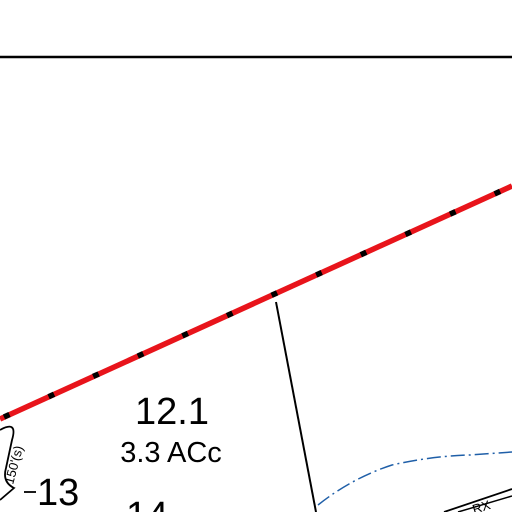 The width and height of the screenshot is (512, 512). I want to click on parcel-13-label: 13, so click(58, 492).